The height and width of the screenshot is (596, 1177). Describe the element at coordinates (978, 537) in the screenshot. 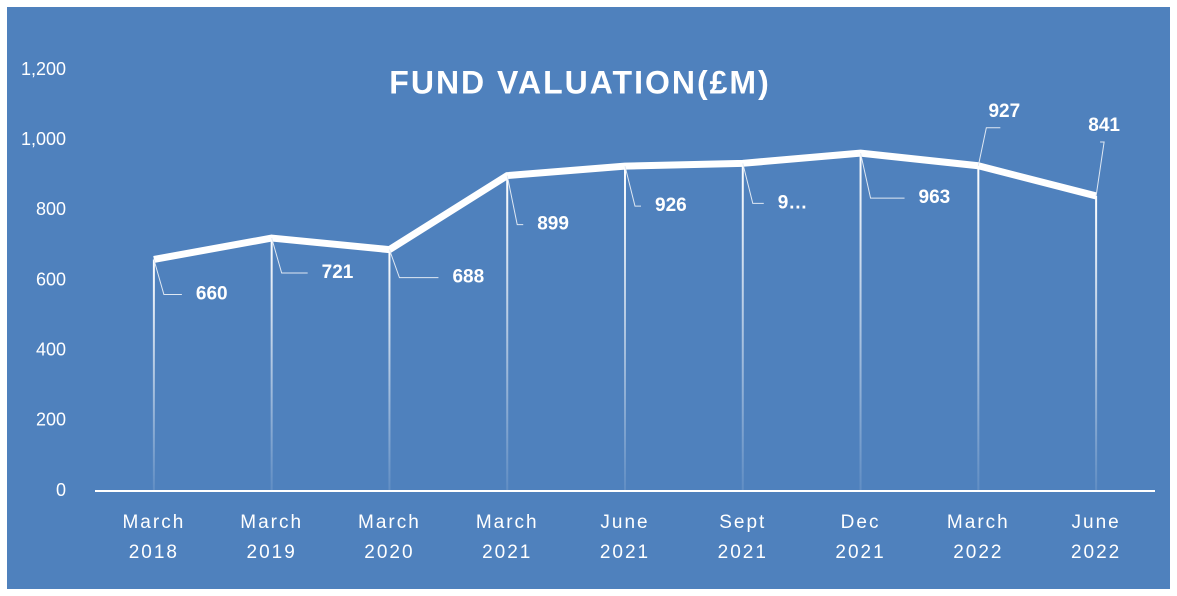

I see `x-tick-label: March 2022` at that location.